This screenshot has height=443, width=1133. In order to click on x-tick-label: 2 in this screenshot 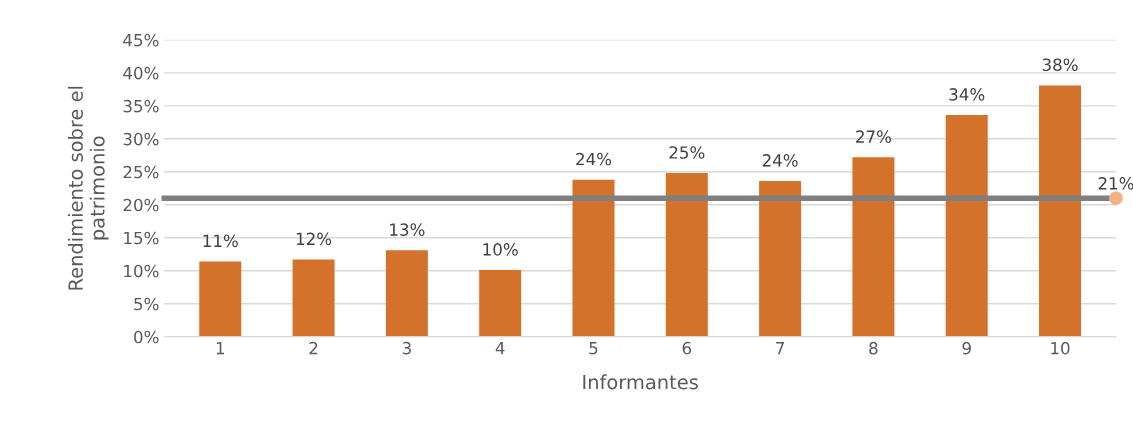, I will do `click(313, 348)`.